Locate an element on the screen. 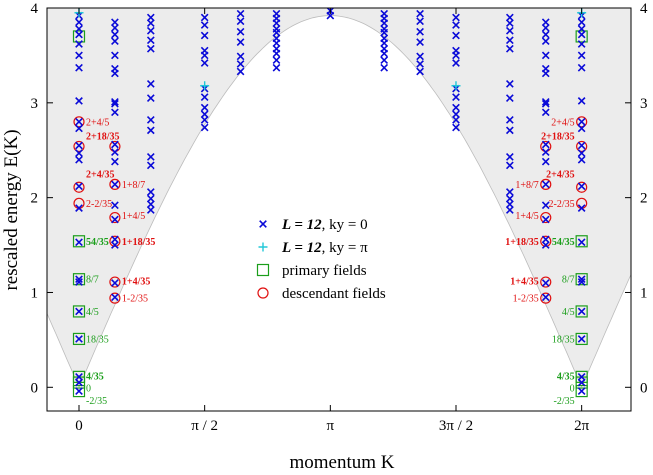  y-tick-label-right: 1 is located at coordinates (644, 293).